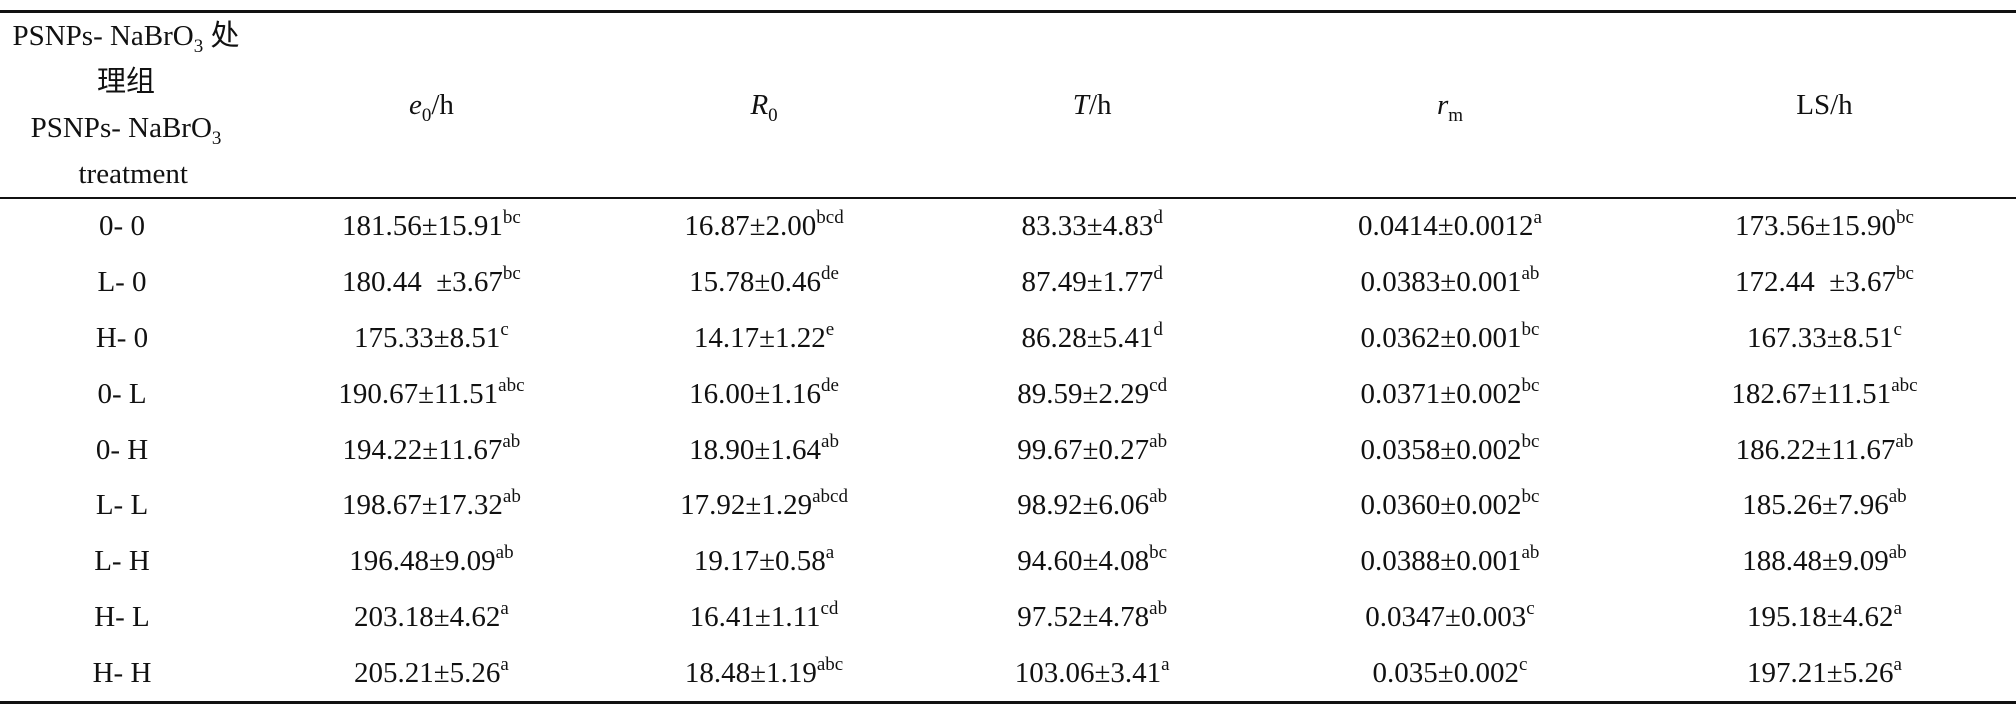 Image resolution: width=2016 pixels, height=704 pixels. I want to click on cell-t: 94.60±4.08bc, so click(1092, 562).